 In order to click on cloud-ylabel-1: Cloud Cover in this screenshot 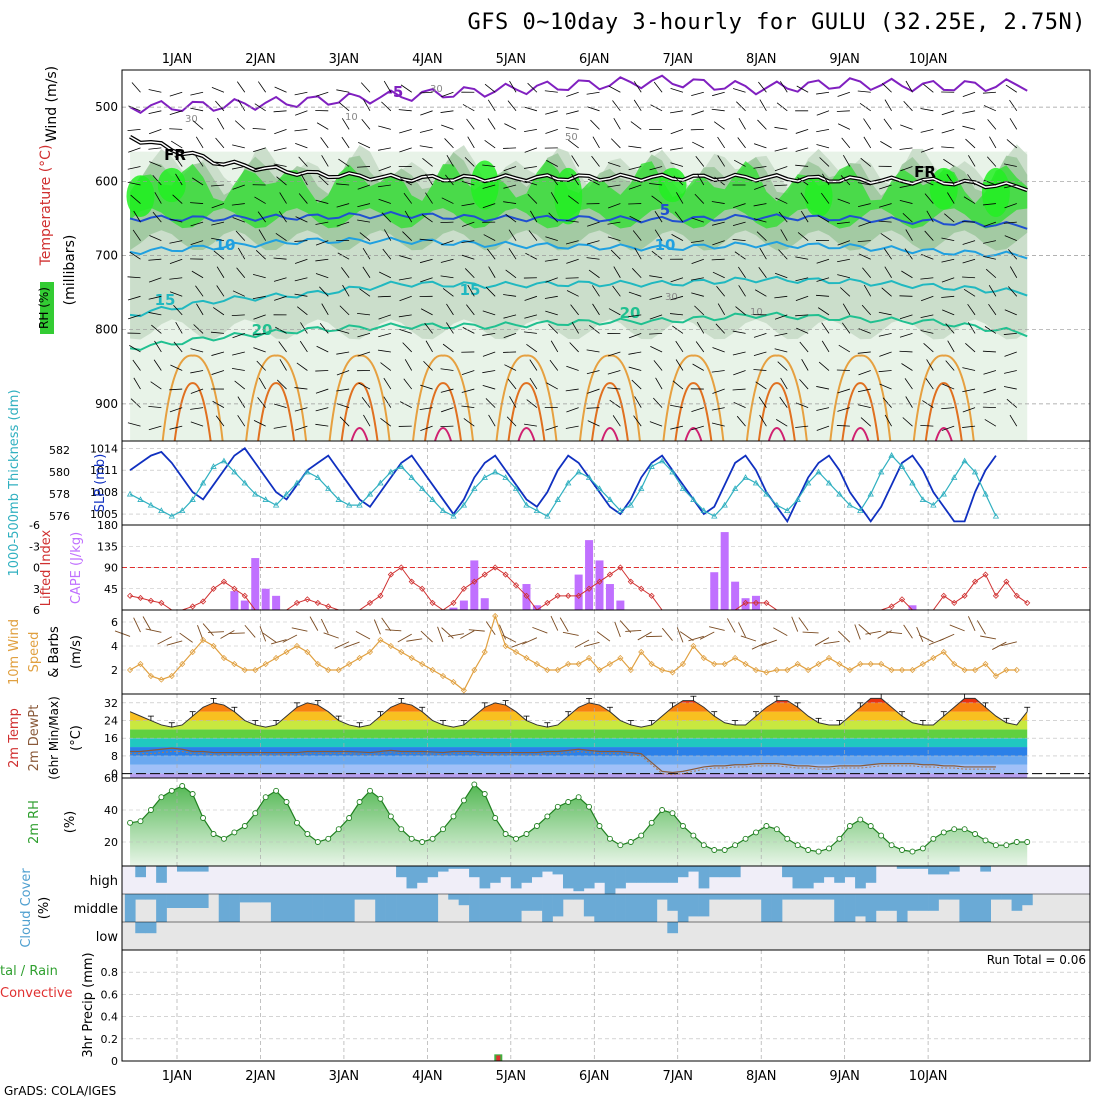, I will do `click(26, 908)`.